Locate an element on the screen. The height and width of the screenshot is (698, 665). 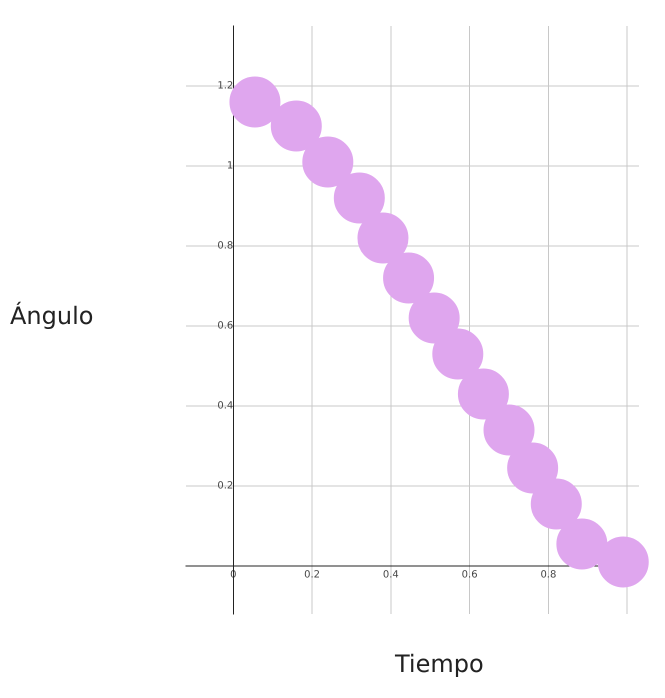
y-tick-label: 0.8 is located at coordinates (225, 246).